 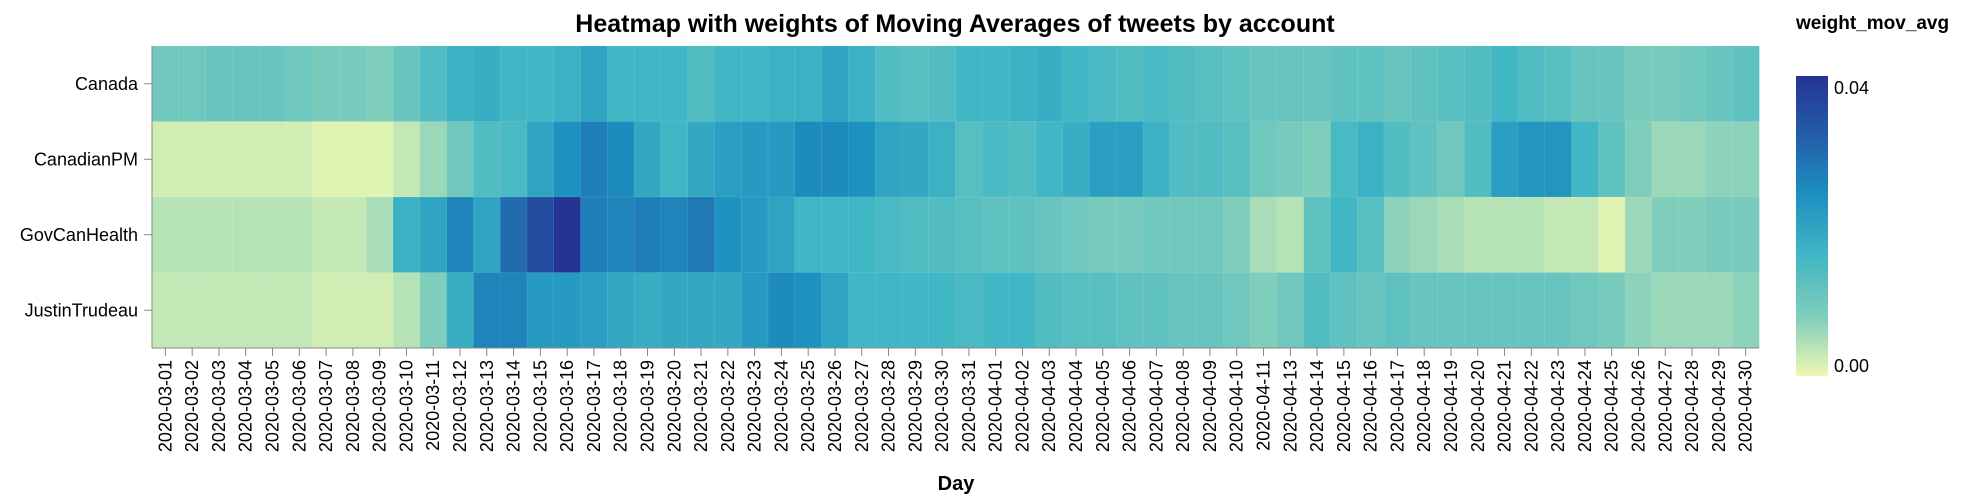 What do you see at coordinates (246, 406) in the screenshot?
I see `x-tick-label: 2020-03-04` at bounding box center [246, 406].